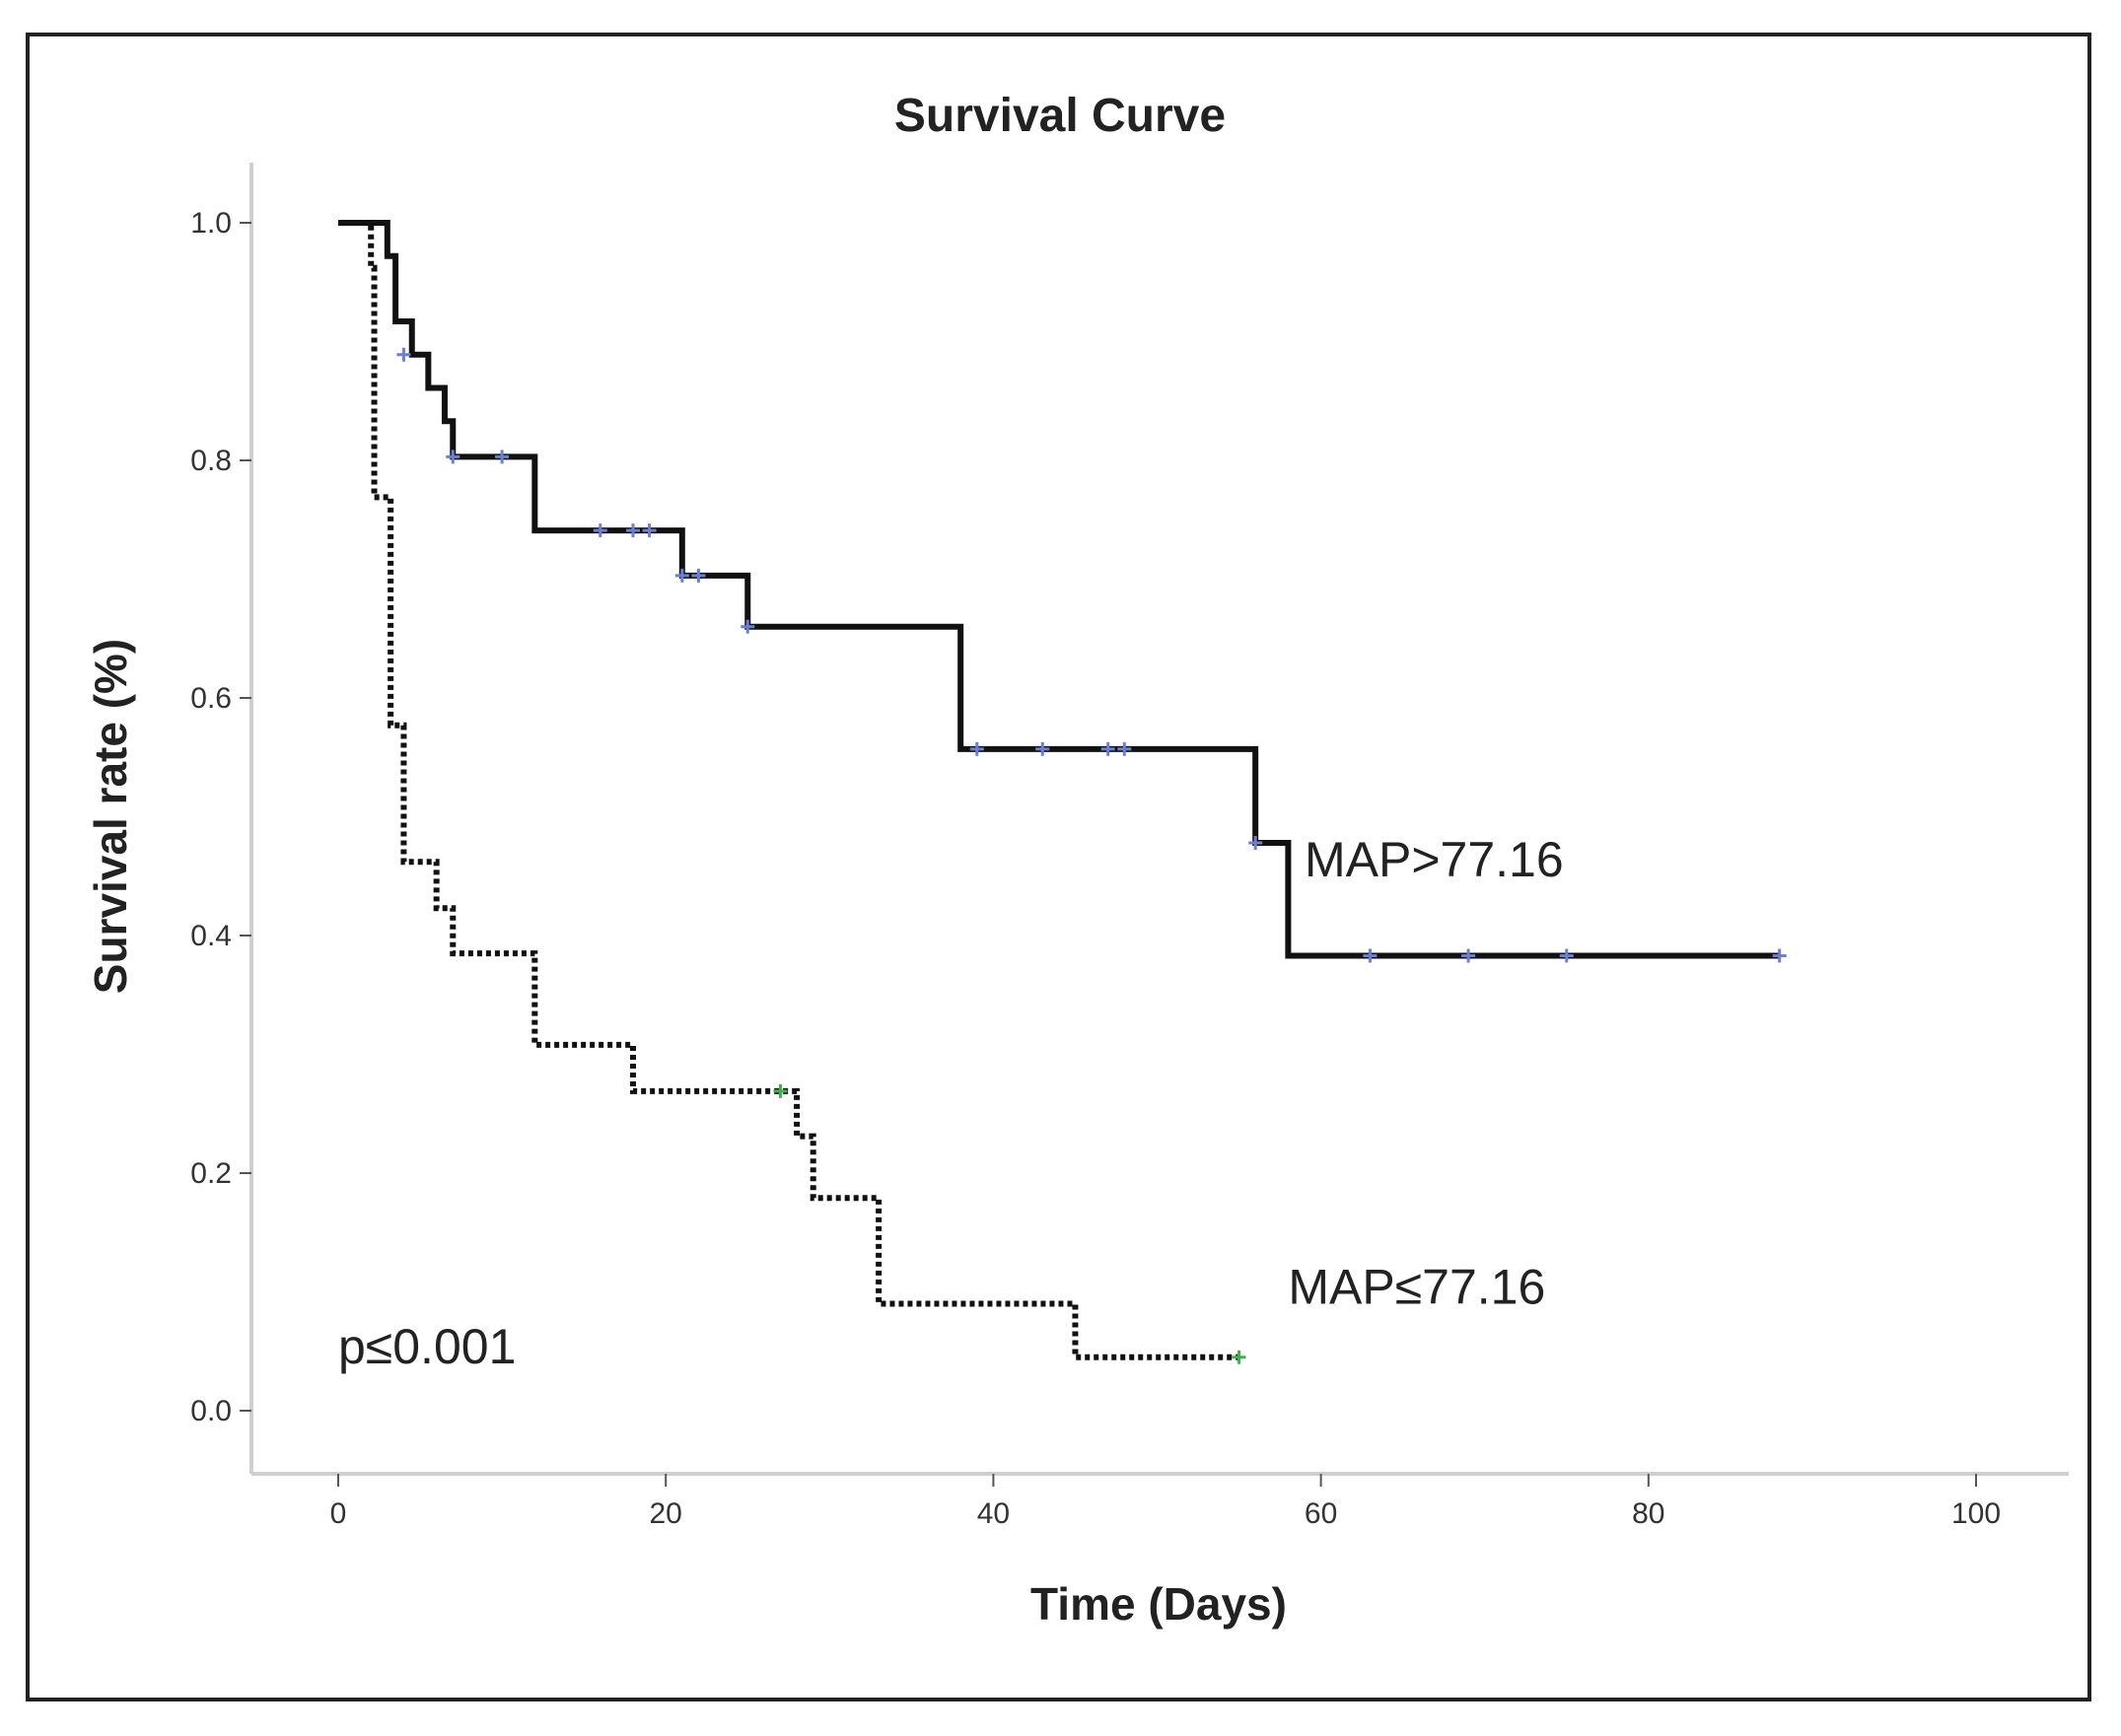  Describe the element at coordinates (338, 1513) in the screenshot. I see `x-tick-label: 0` at that location.